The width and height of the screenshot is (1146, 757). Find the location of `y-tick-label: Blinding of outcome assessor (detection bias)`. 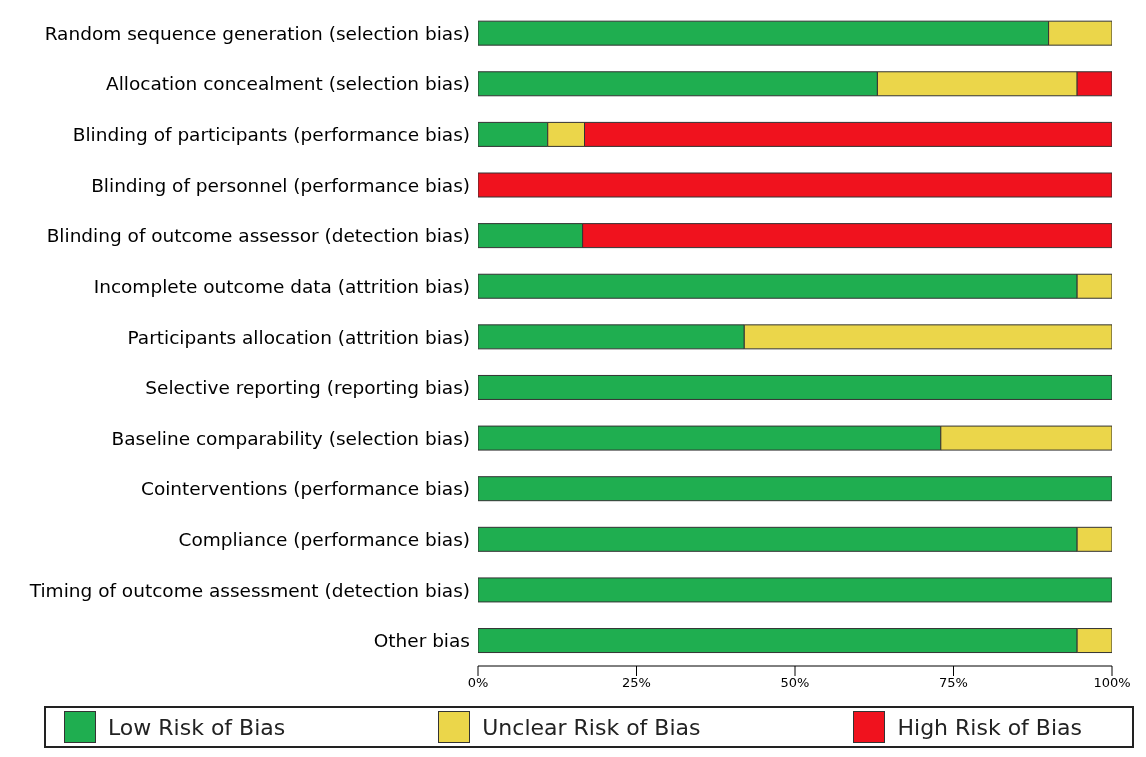

y-tick-label: Blinding of outcome assessor (detection bias) is located at coordinates (258, 236).